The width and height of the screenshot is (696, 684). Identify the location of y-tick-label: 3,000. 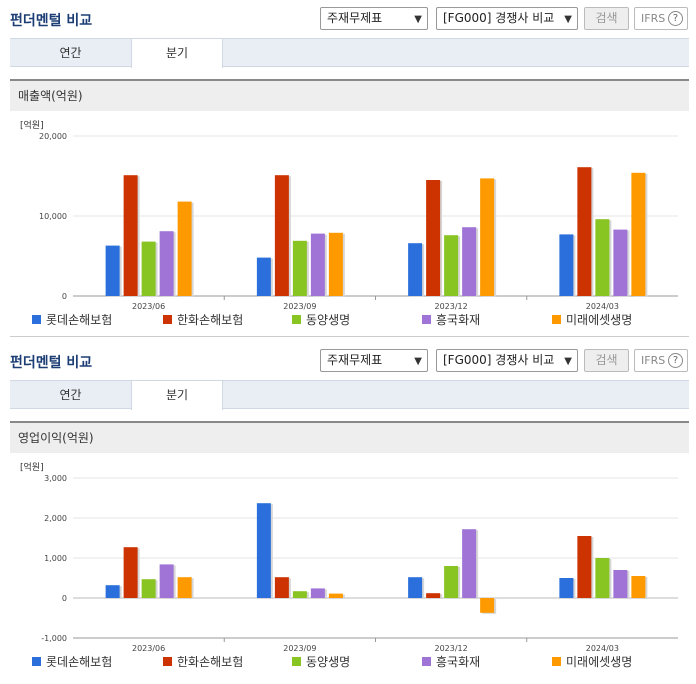
(55, 478).